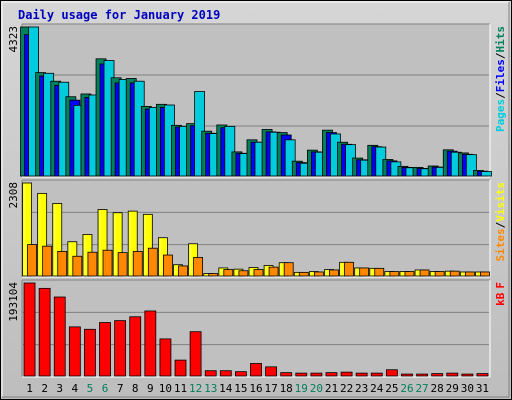 The image size is (512, 400). I want to click on day-label: 25, so click(391, 388).